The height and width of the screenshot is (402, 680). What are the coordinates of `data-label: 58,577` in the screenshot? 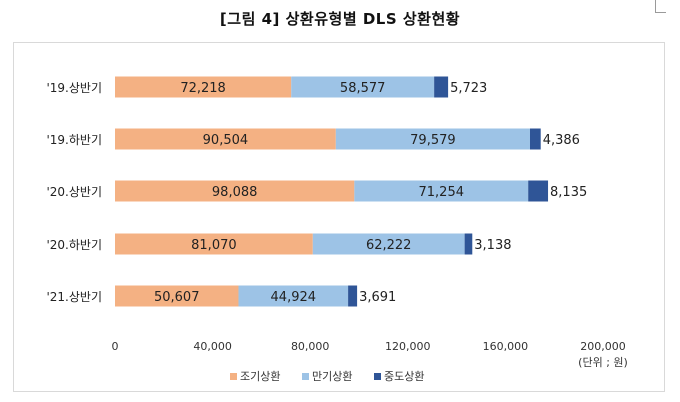 It's located at (363, 88).